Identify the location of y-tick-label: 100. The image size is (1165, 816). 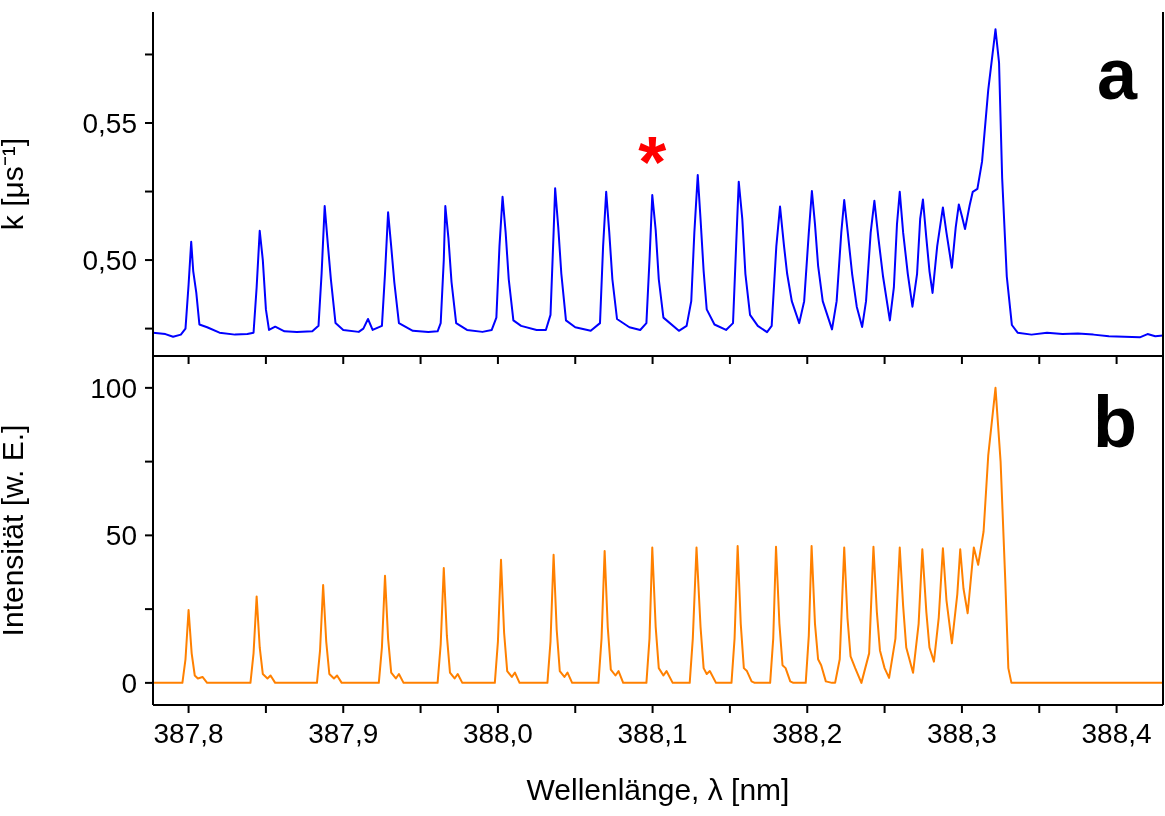
(113, 388).